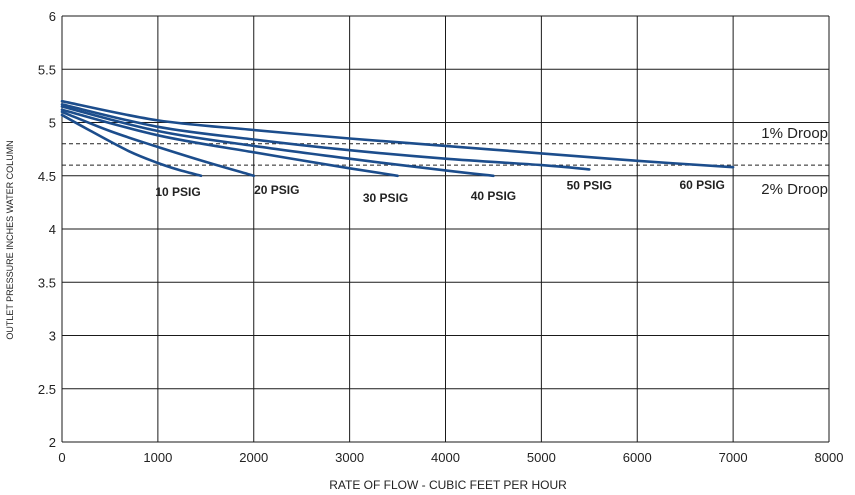 The height and width of the screenshot is (495, 855). Describe the element at coordinates (541, 457) in the screenshot. I see `x-tick-label: 5000` at that location.